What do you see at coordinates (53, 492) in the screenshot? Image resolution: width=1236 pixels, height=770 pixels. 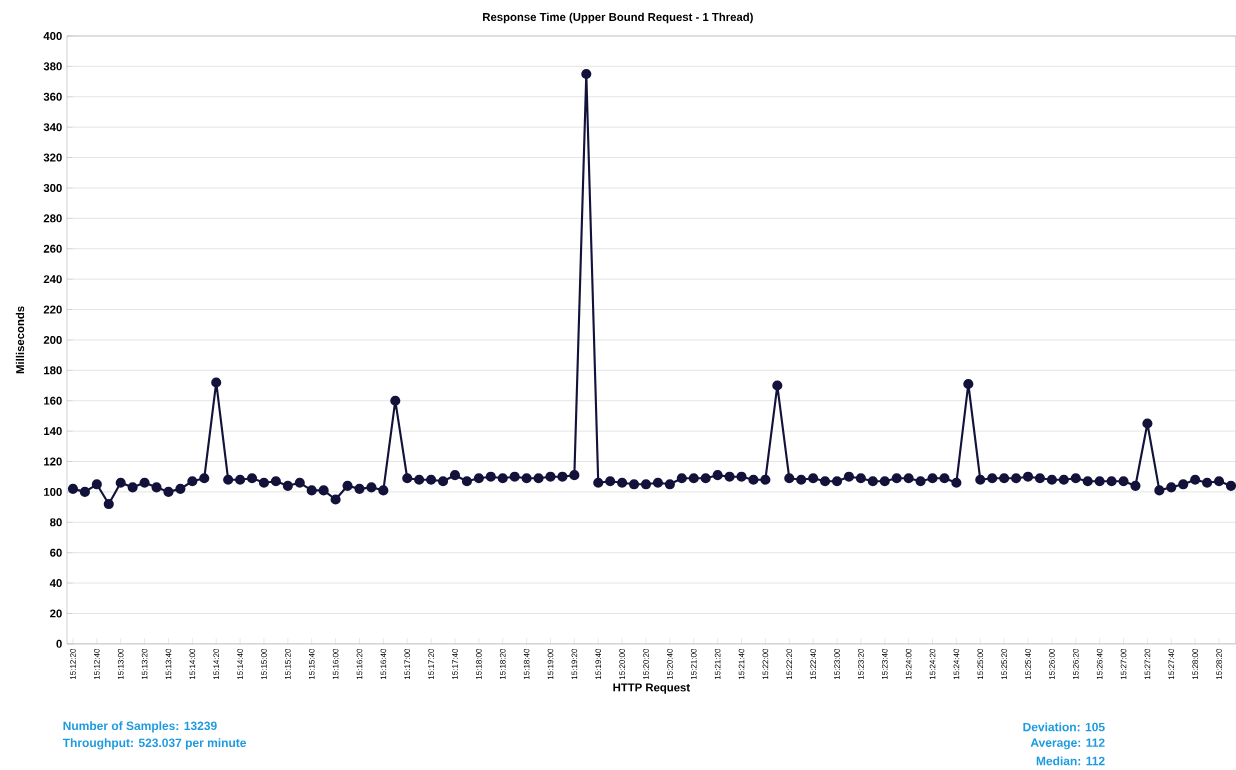 I see `y-tick-label: 100` at bounding box center [53, 492].